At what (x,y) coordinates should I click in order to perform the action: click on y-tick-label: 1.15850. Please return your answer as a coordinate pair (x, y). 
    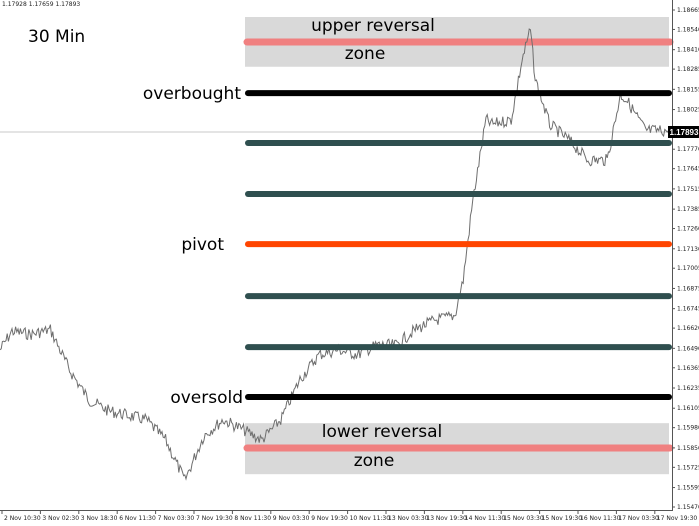
    Looking at the image, I should click on (688, 448).